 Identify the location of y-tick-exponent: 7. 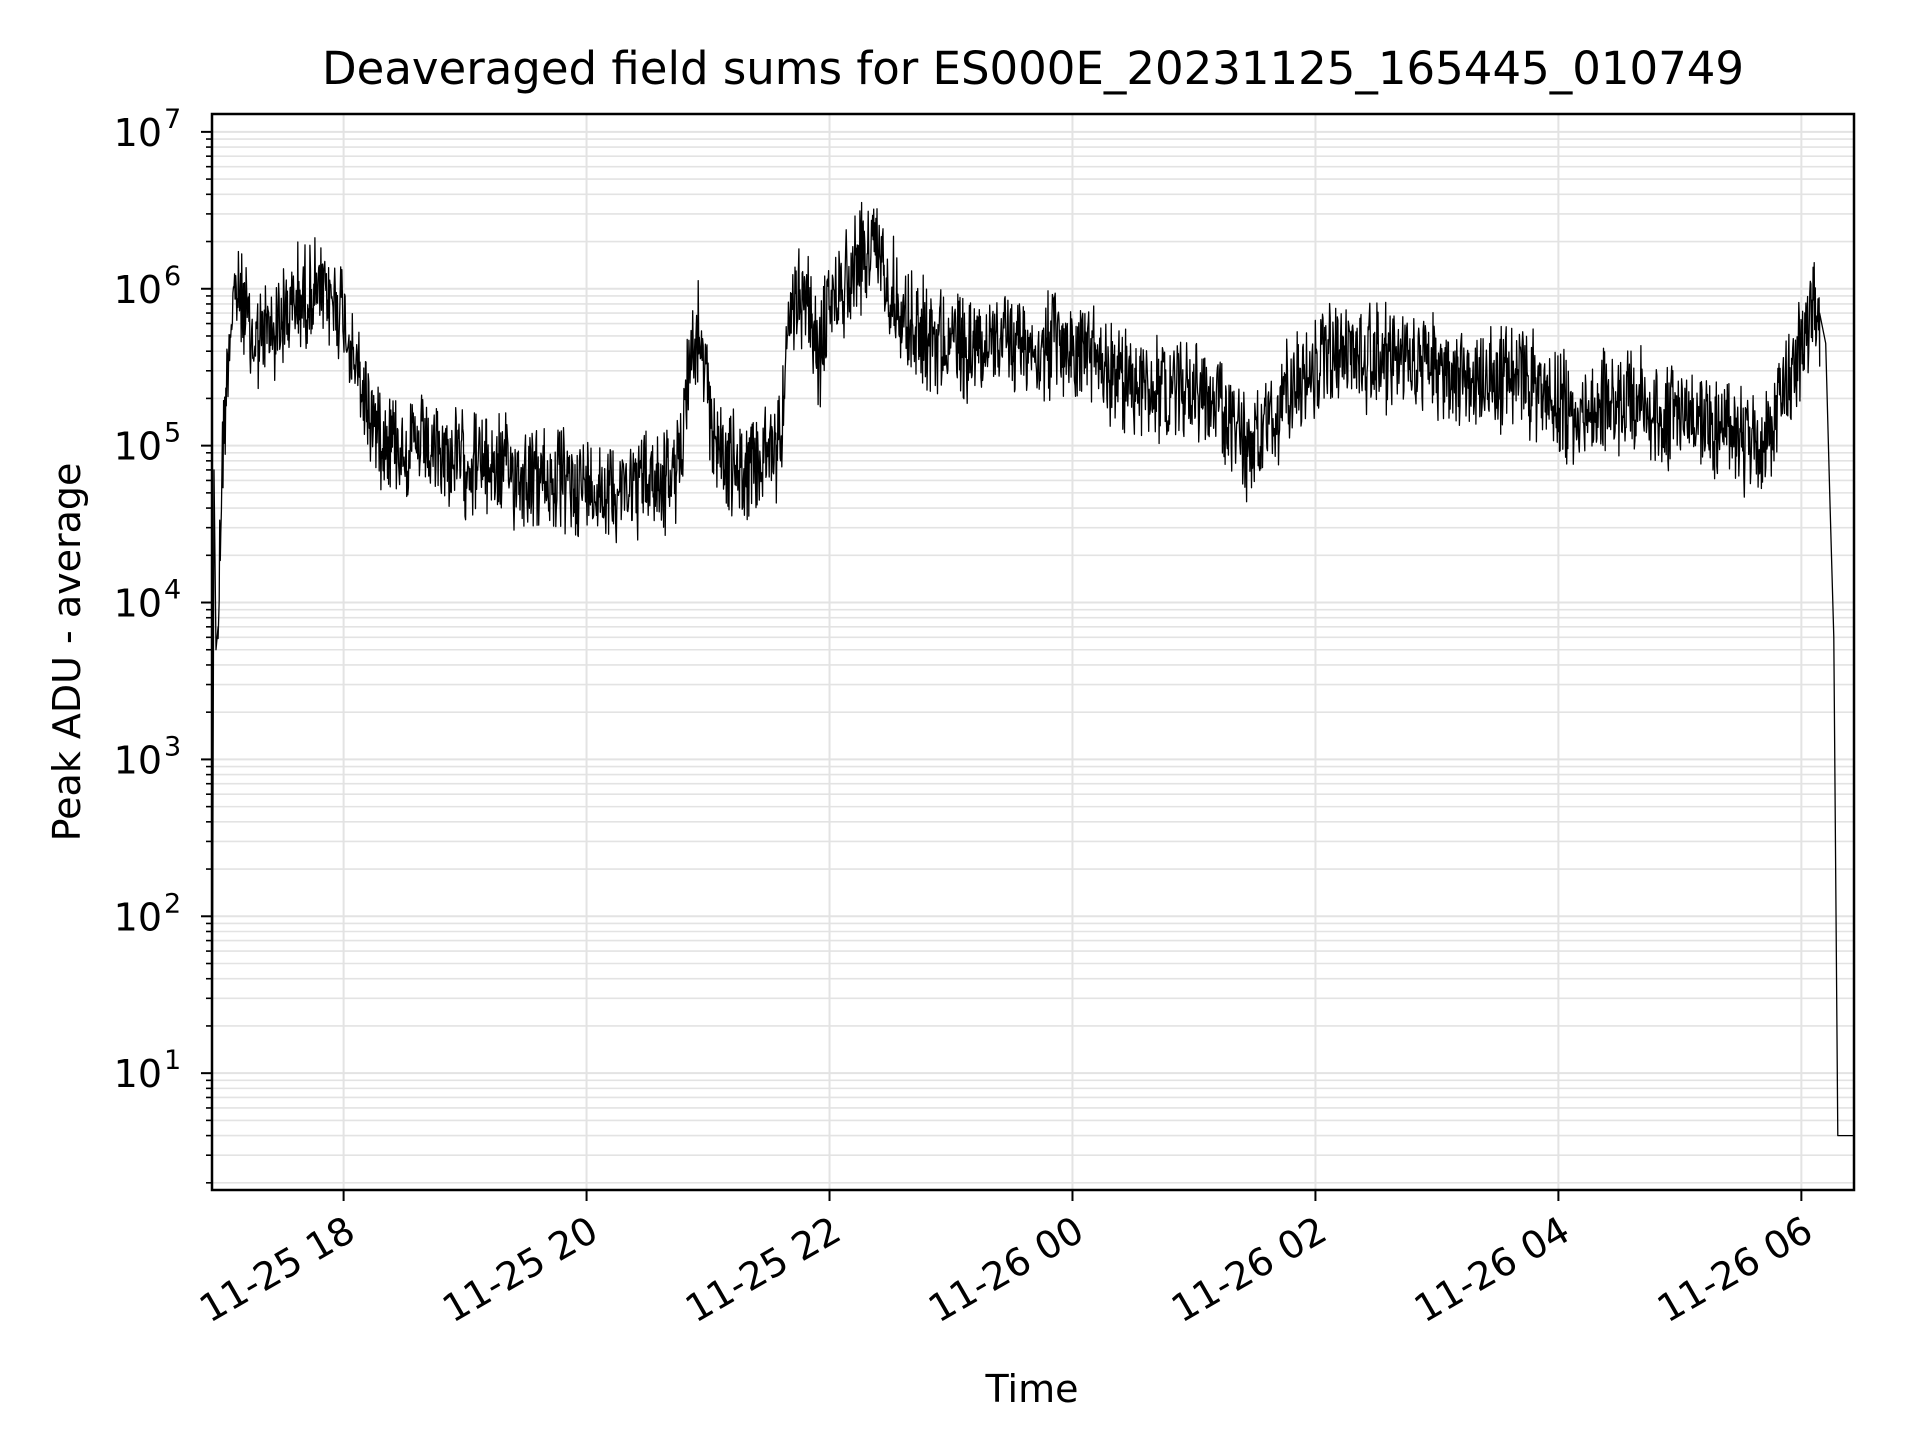
(172, 119).